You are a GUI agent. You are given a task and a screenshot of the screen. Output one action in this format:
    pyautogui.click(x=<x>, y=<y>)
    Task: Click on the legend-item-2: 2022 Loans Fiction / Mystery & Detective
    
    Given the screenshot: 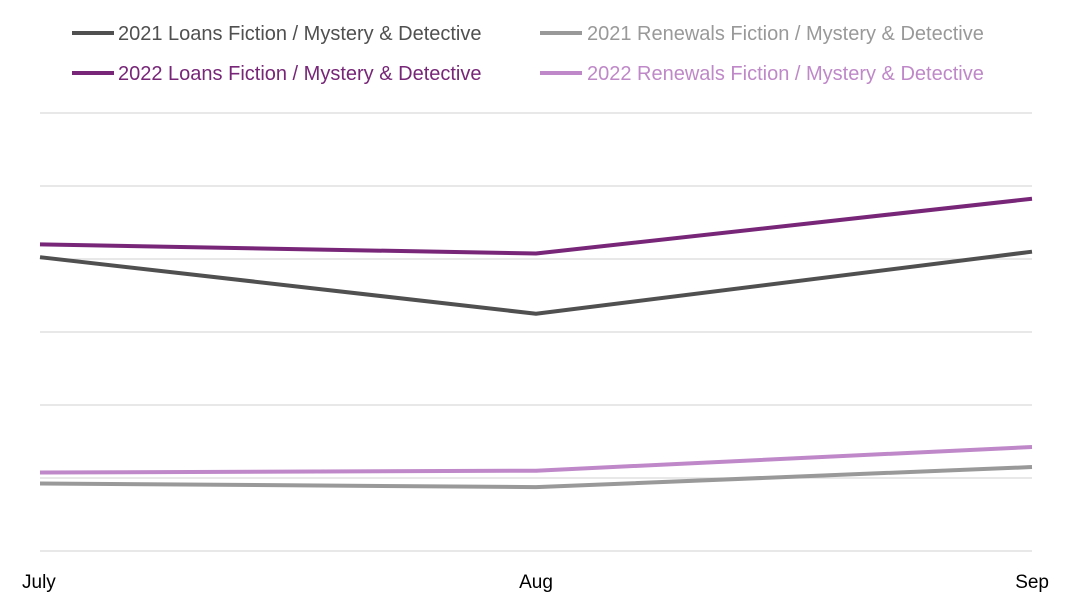 What is the action you would take?
    pyautogui.click(x=277, y=74)
    